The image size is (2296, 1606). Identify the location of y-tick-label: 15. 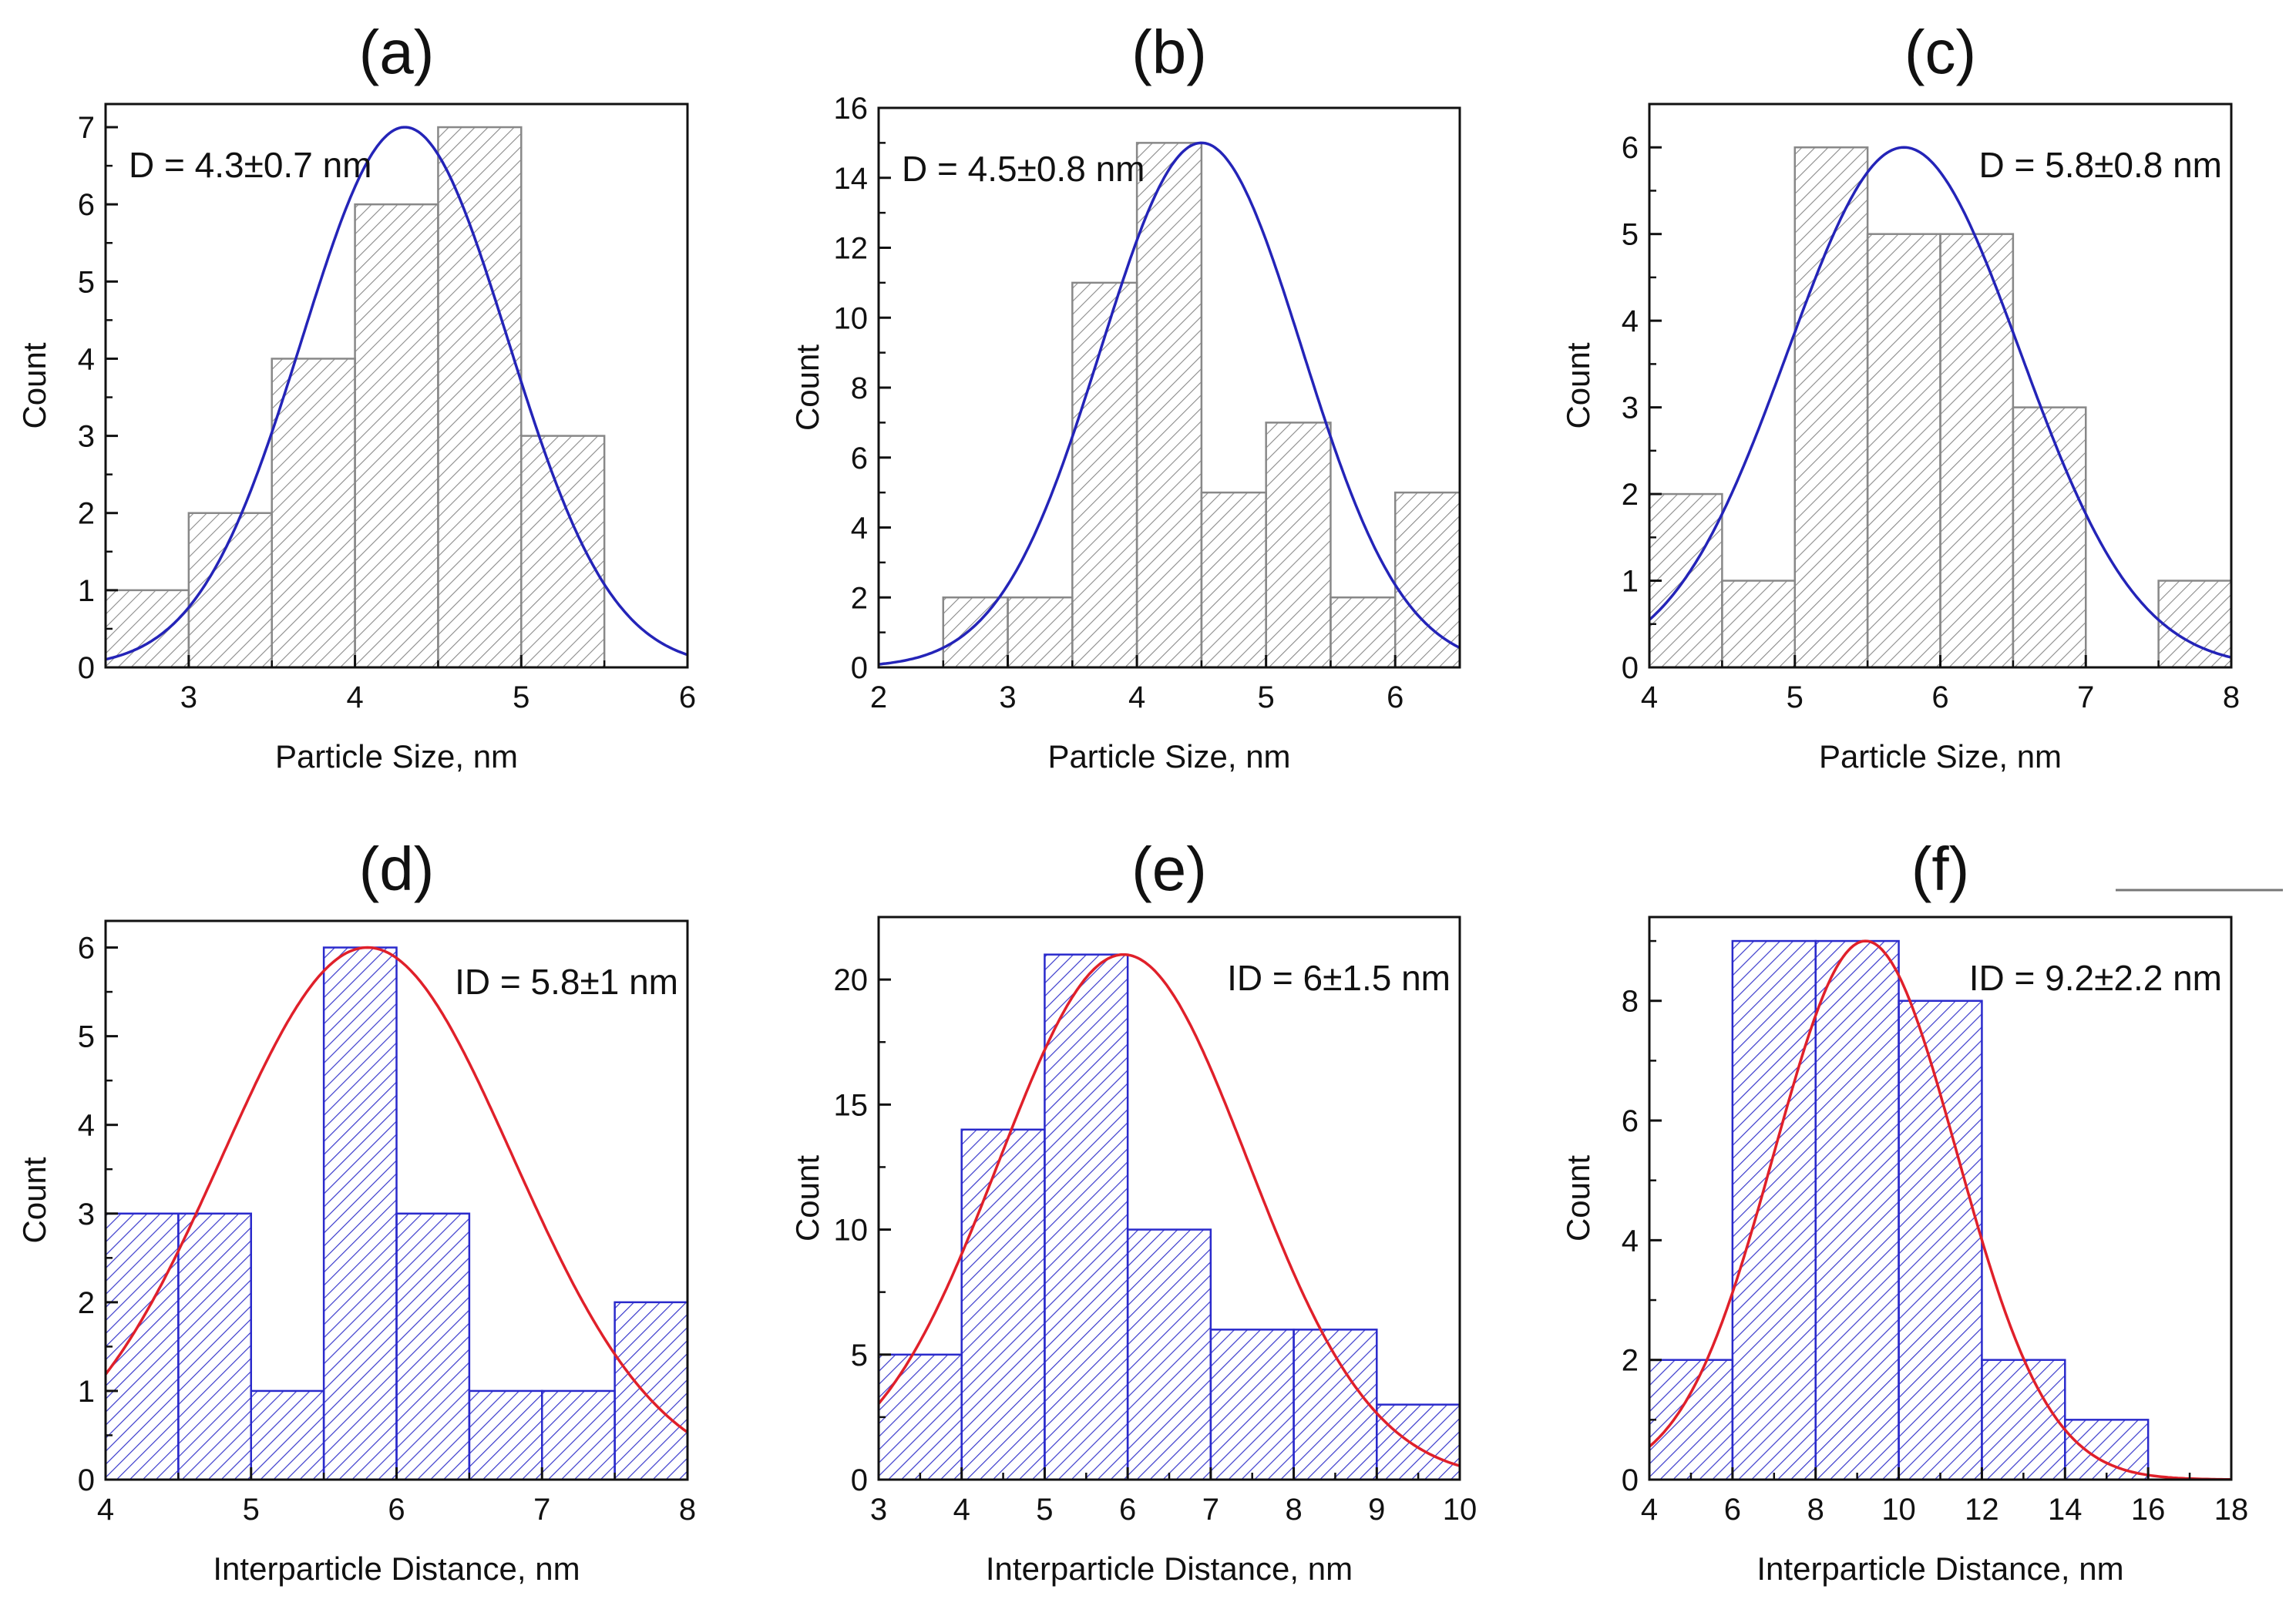
(851, 1105).